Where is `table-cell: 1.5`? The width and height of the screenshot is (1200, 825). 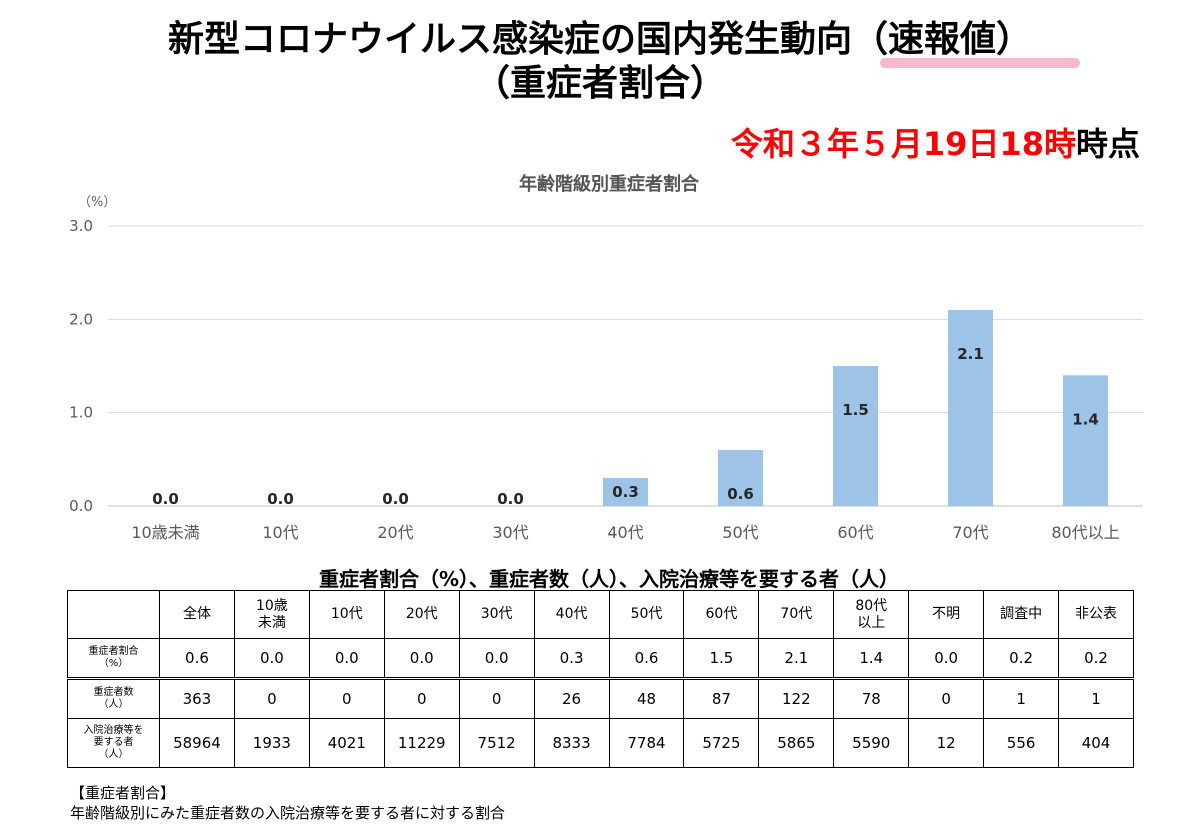 table-cell: 1.5 is located at coordinates (721, 658).